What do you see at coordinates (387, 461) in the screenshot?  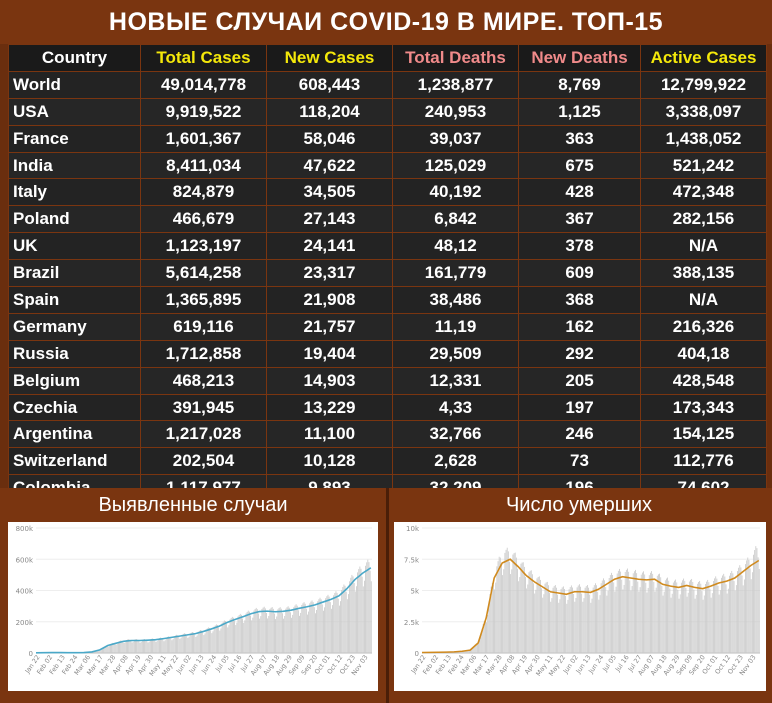 I see `table-row: Switzerland 202,504 10,128 2,628 73 112,776` at bounding box center [387, 461].